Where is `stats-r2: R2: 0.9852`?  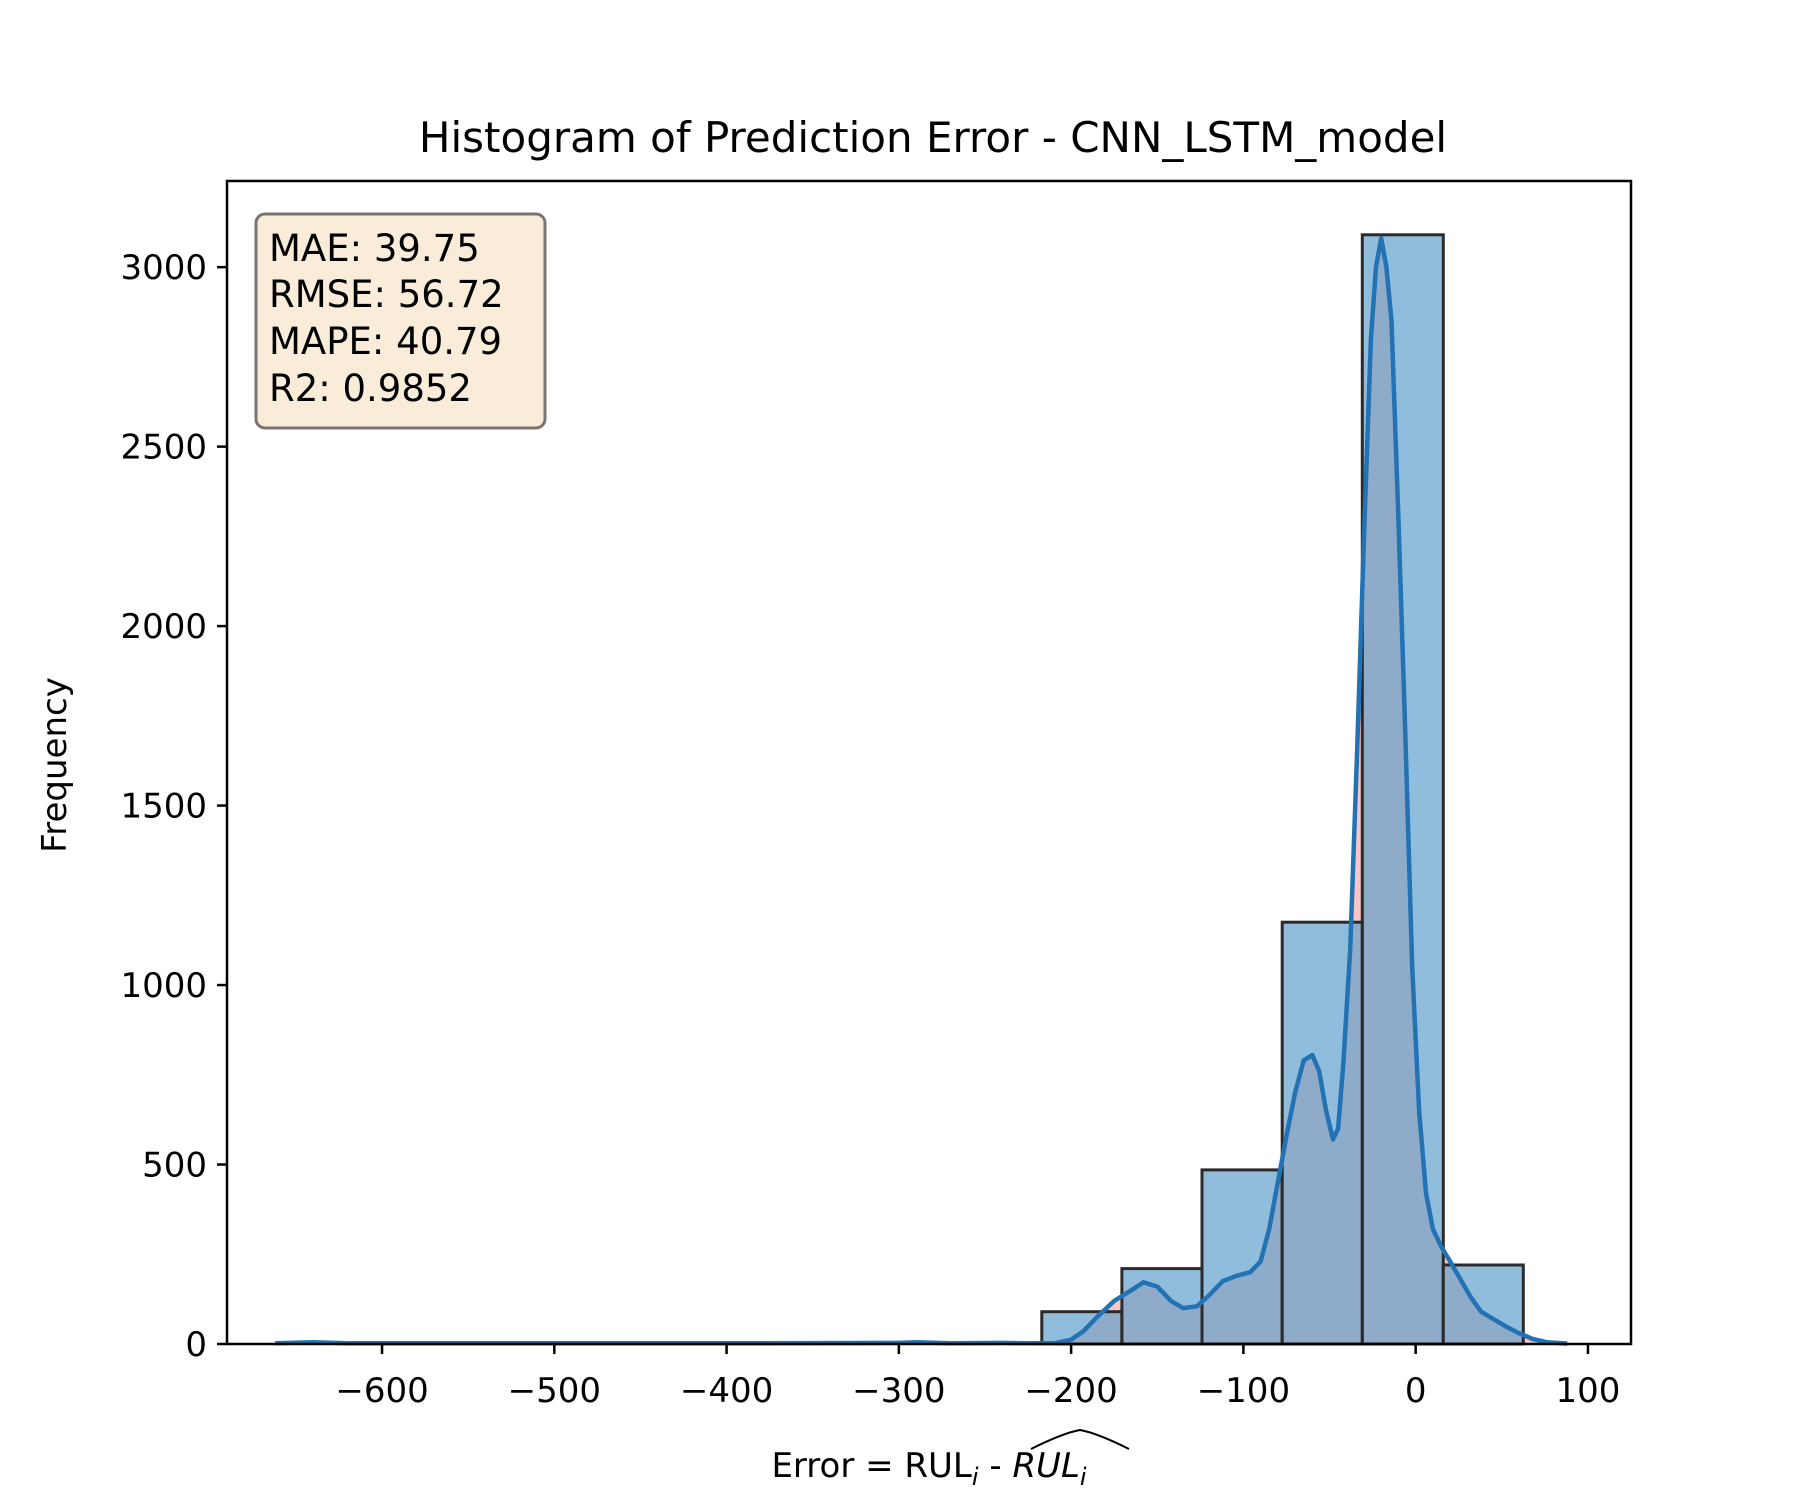
stats-r2: R2: 0.9852 is located at coordinates (370, 388).